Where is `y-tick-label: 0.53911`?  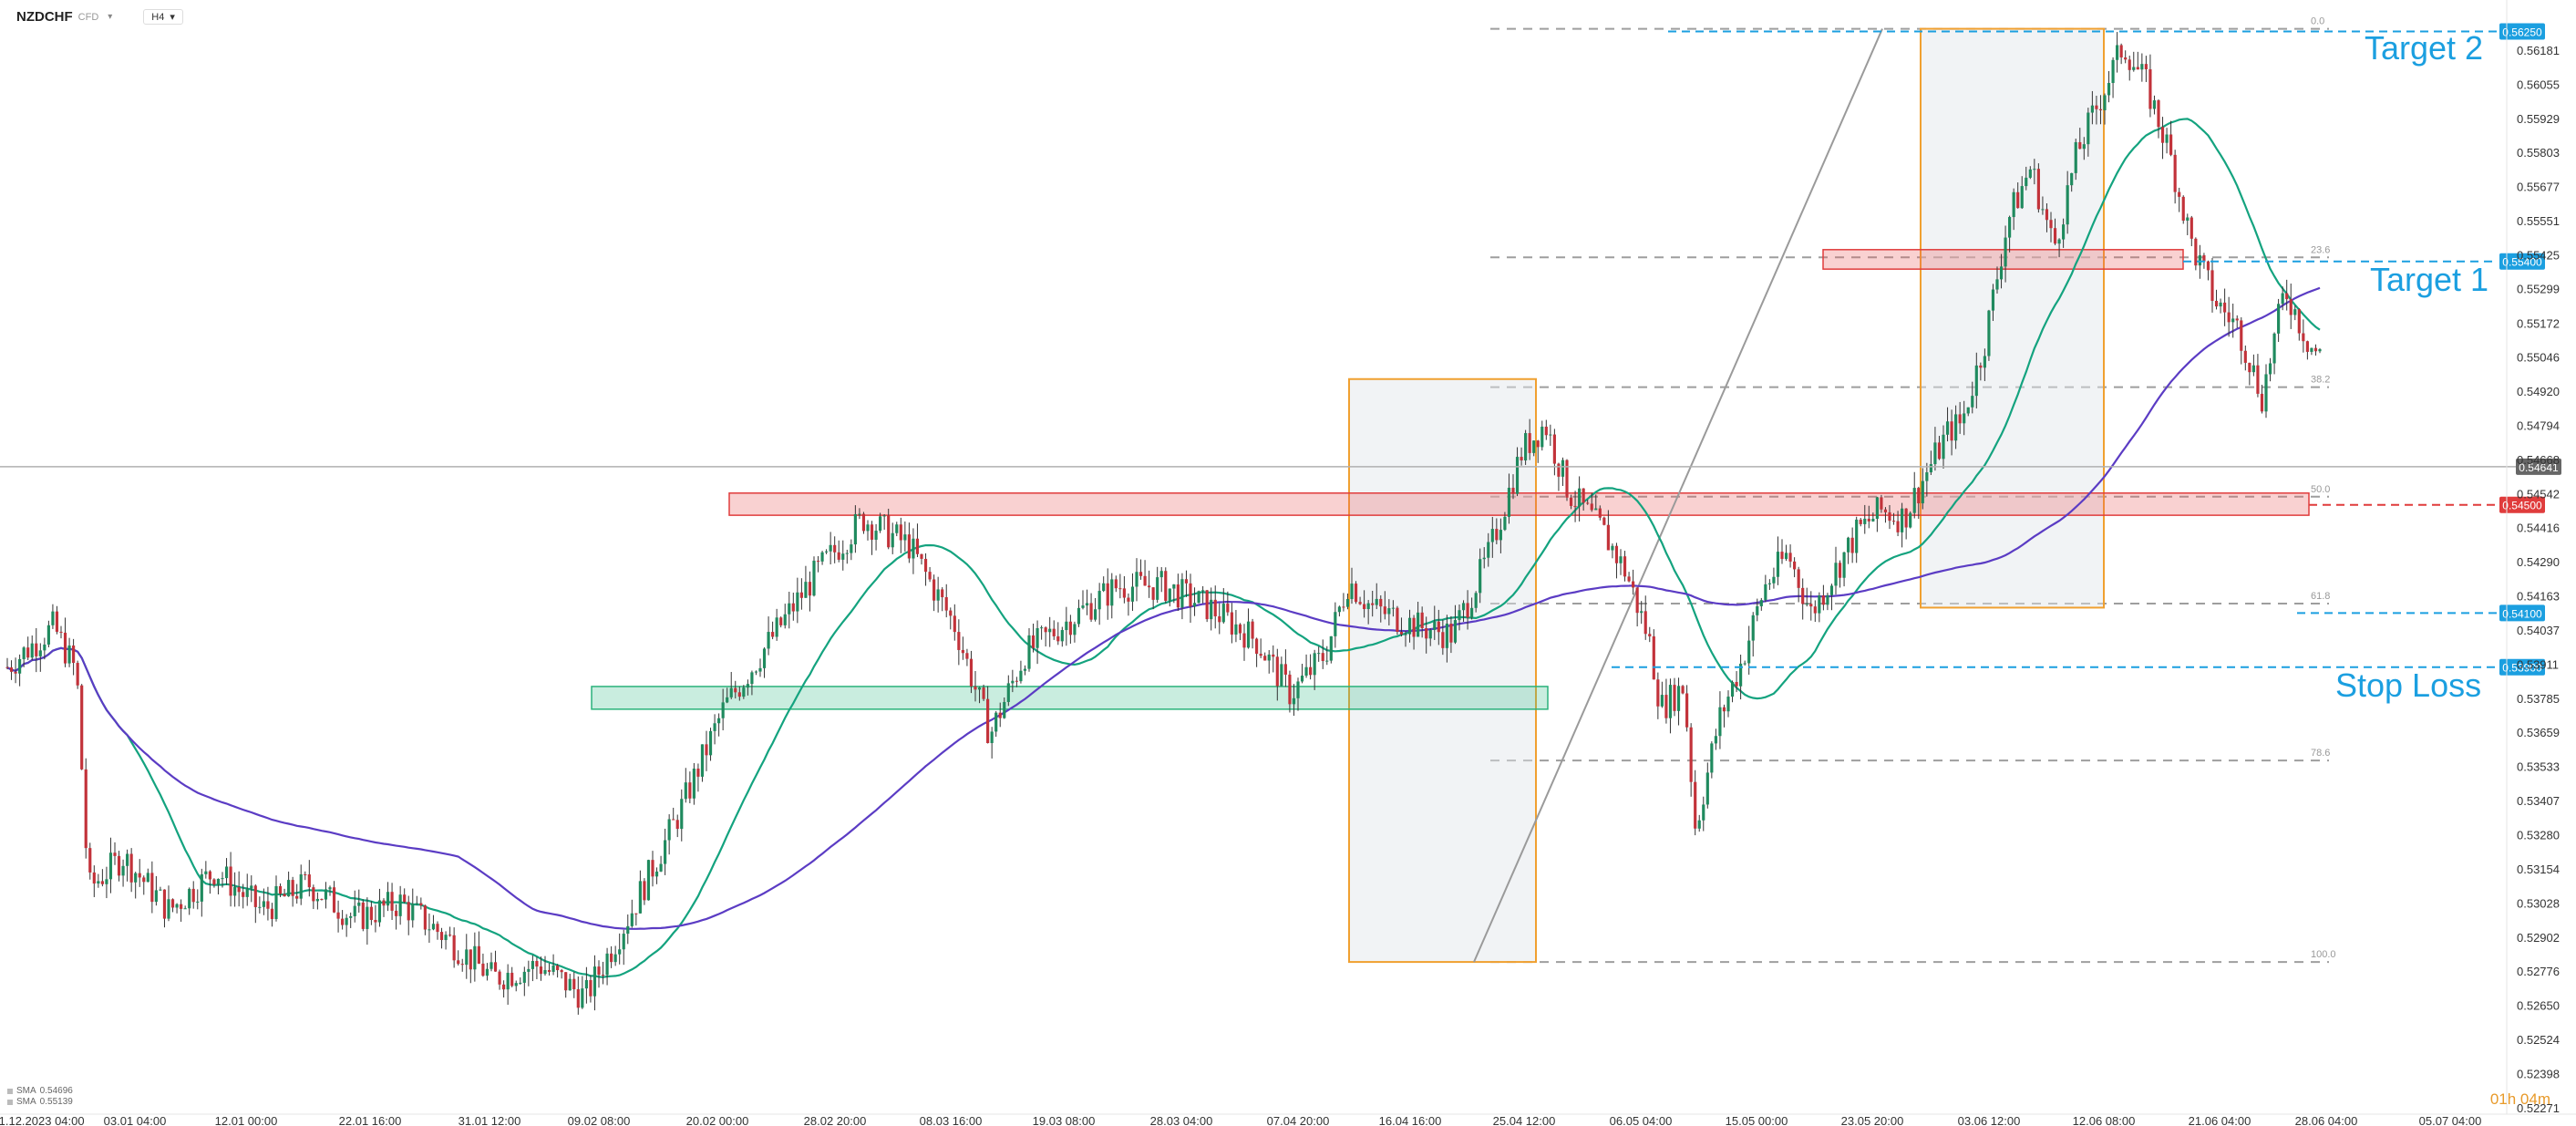 y-tick-label: 0.53911 is located at coordinates (2538, 664).